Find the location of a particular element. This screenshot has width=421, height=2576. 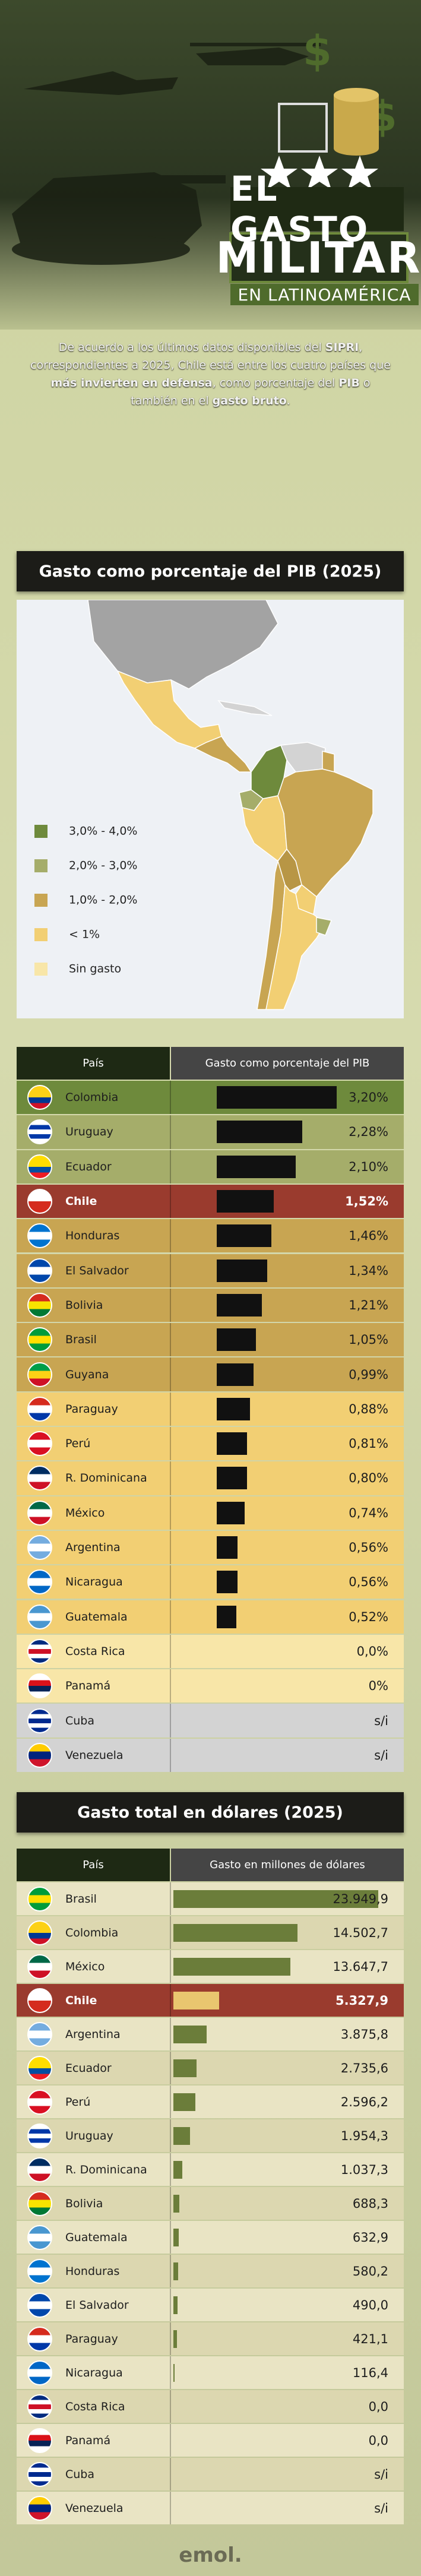

table-row: Colombia 3,20% is located at coordinates (210, 1098).